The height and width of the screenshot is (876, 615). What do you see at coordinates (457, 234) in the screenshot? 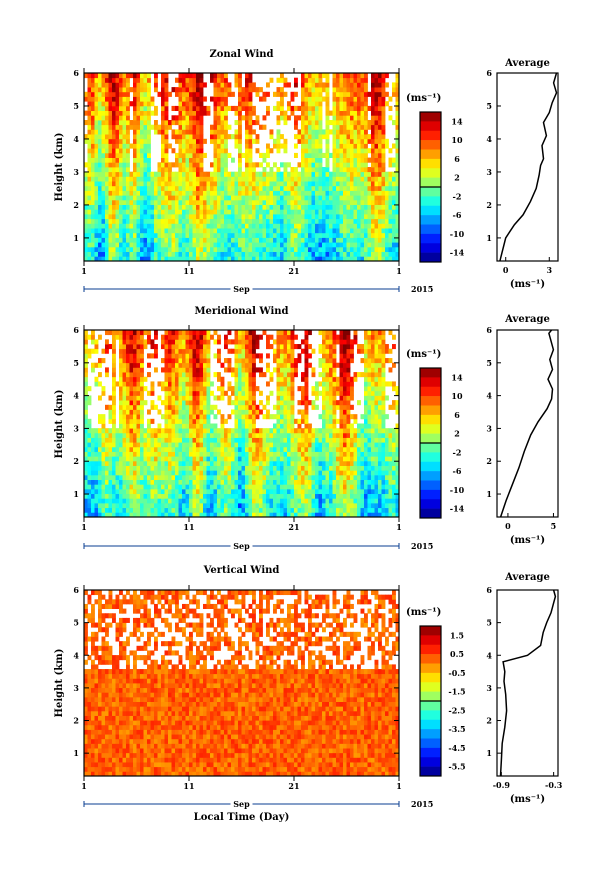
I see `colorbar-tick-label: -10` at bounding box center [457, 234].